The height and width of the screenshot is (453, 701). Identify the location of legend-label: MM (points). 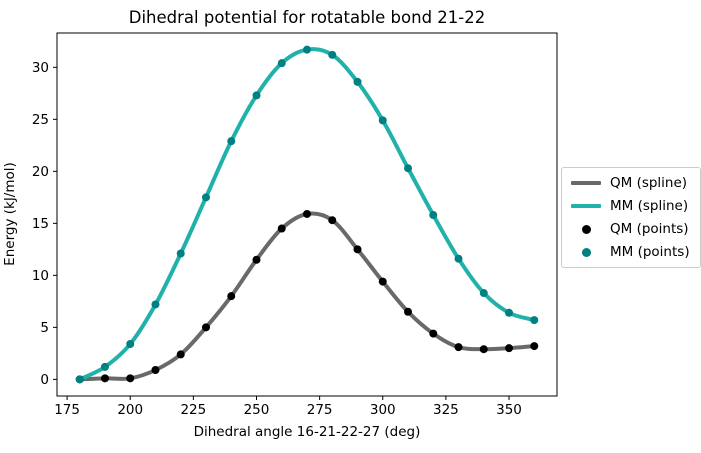
(650, 252).